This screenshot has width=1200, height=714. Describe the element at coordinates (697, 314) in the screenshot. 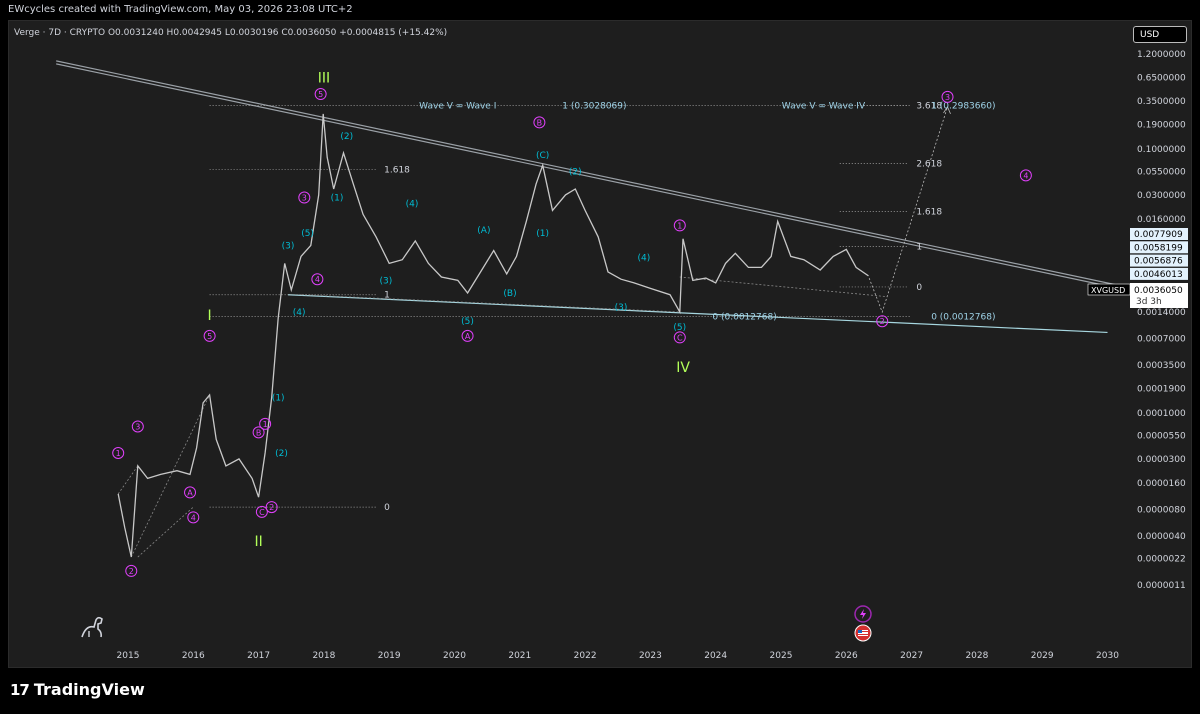

I see `channel-line-lower` at that location.